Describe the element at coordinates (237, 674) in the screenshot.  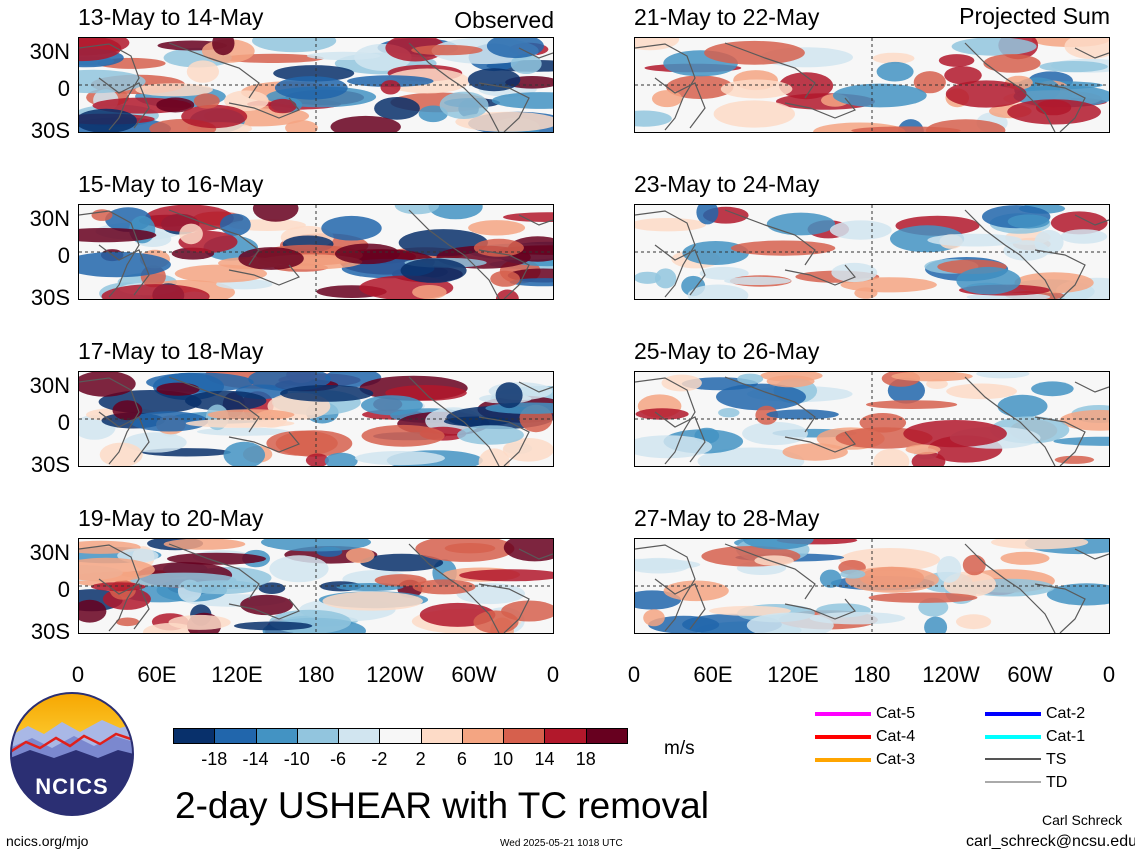
I see `lon-label-left-120e: 120E` at that location.